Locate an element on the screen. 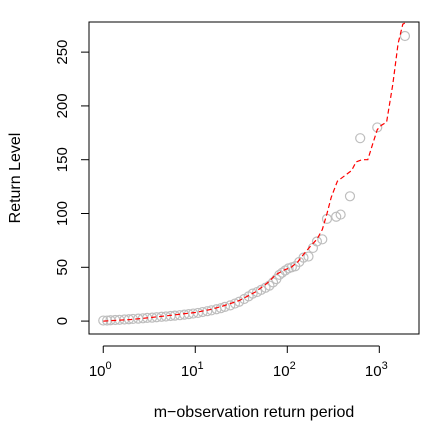 The width and height of the screenshot is (444, 425). x-tick-label: 10⁰ is located at coordinates (100, 370).